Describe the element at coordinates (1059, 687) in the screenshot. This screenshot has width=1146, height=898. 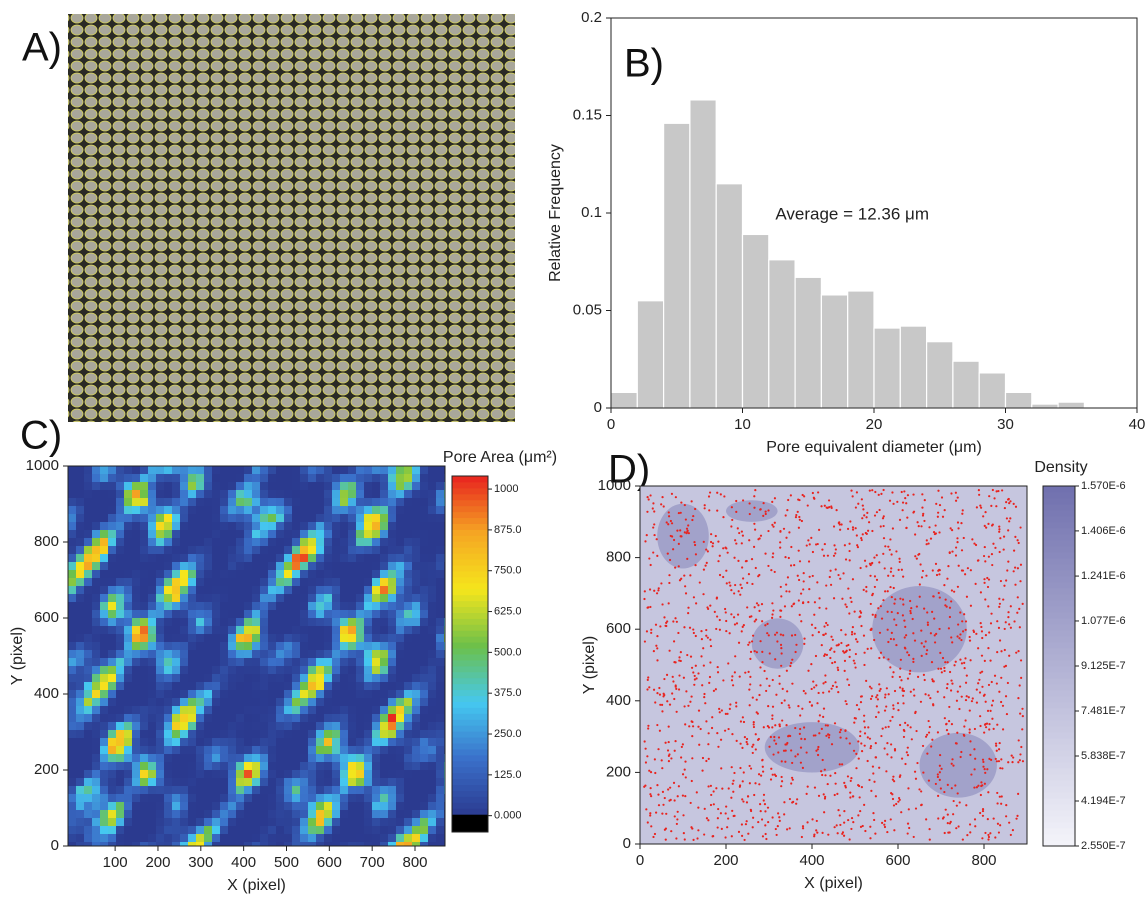
I see `colorbar-cell` at that location.